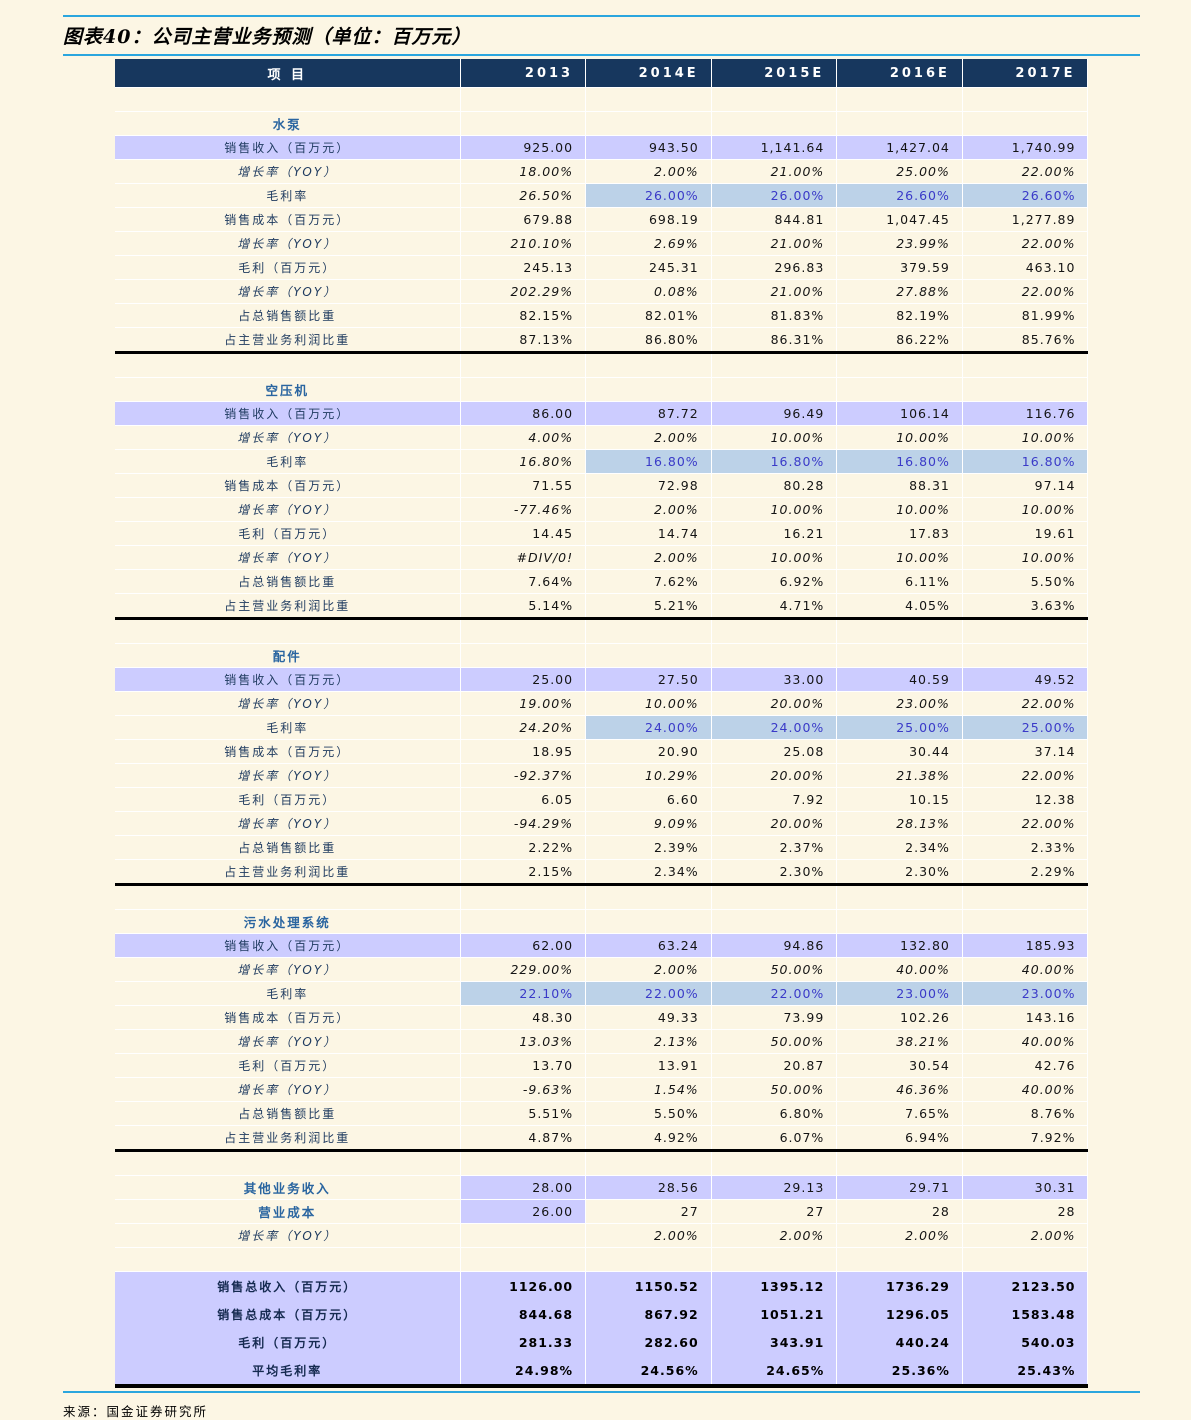 This screenshot has width=1191, height=1420. Describe the element at coordinates (774, 1065) in the screenshot. I see `value-cell: 20.87` at that location.